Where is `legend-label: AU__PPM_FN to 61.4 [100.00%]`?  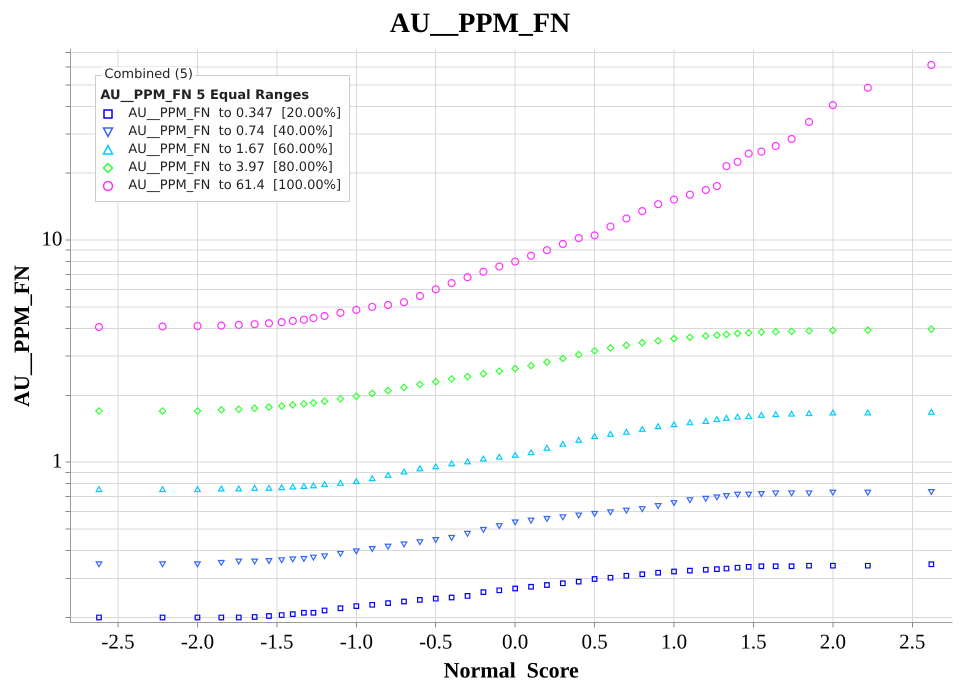 legend-label: AU__PPM_FN to 61.4 [100.00%] is located at coordinates (235, 186).